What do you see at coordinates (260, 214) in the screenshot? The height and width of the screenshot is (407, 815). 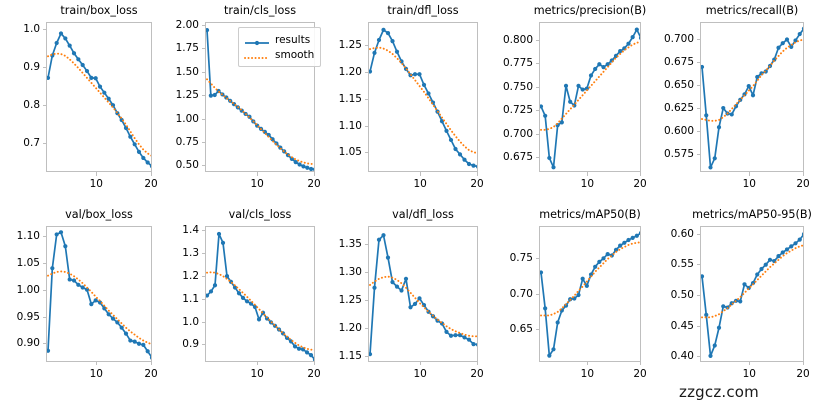 I see `subplot-title: val/cls_loss` at bounding box center [260, 214].